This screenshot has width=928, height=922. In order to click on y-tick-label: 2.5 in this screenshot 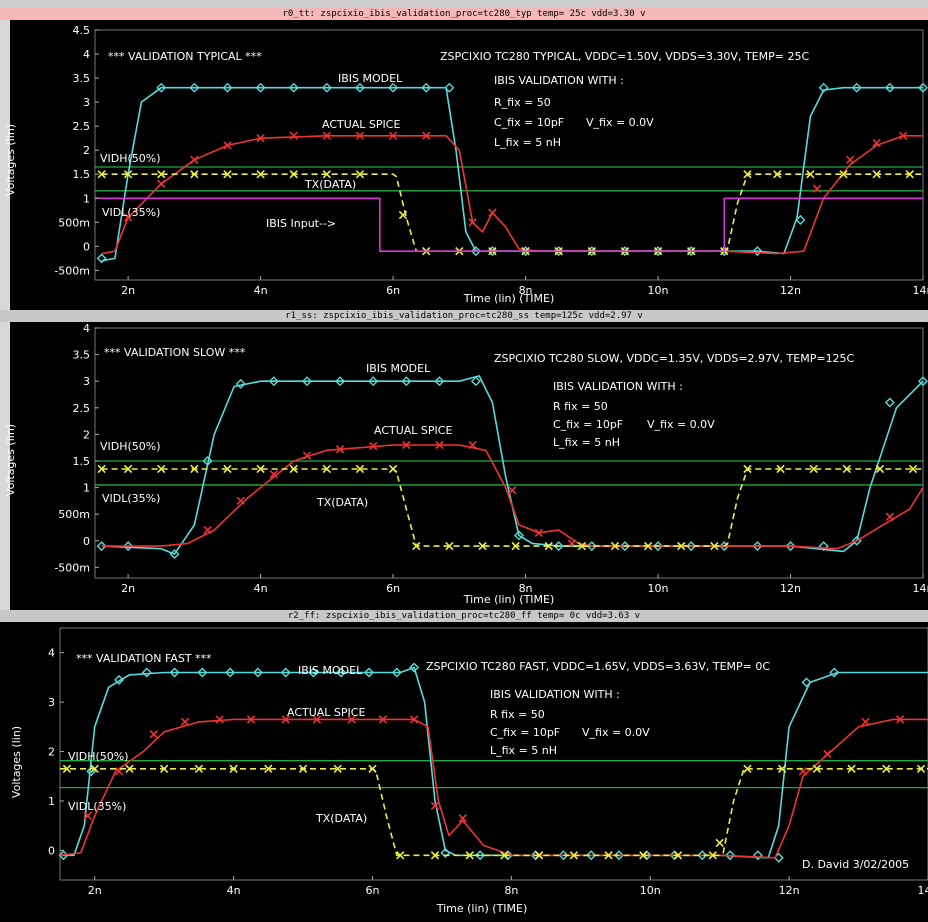, I will do `click(82, 126)`.